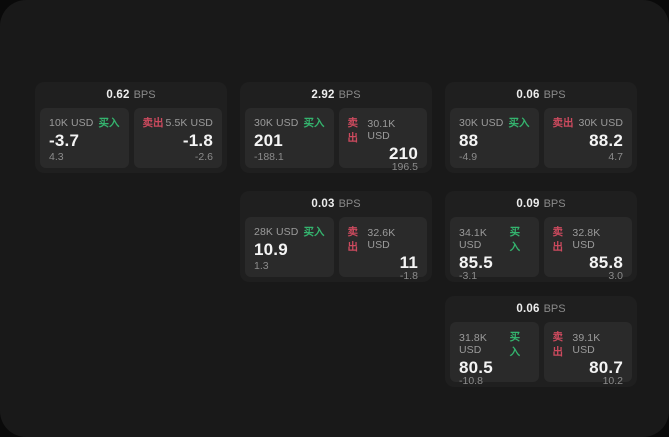  What do you see at coordinates (615, 276) in the screenshot?
I see `sell-sub-value: 3.0` at bounding box center [615, 276].